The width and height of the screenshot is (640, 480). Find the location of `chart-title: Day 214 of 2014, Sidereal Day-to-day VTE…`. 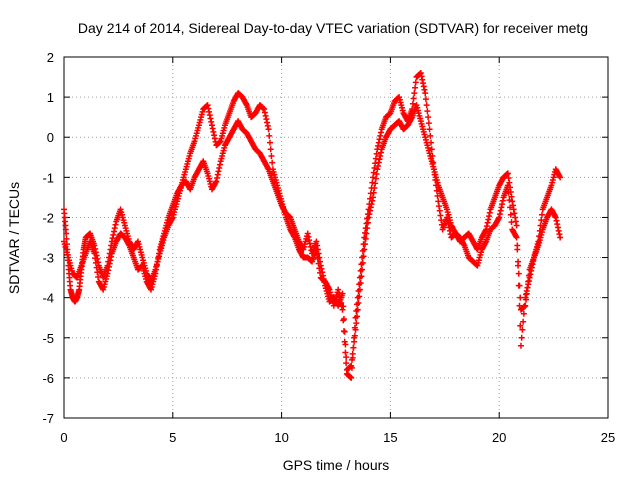

chart-title: Day 214 of 2014, Sidereal Day-to-day VTE… is located at coordinates (333, 28).